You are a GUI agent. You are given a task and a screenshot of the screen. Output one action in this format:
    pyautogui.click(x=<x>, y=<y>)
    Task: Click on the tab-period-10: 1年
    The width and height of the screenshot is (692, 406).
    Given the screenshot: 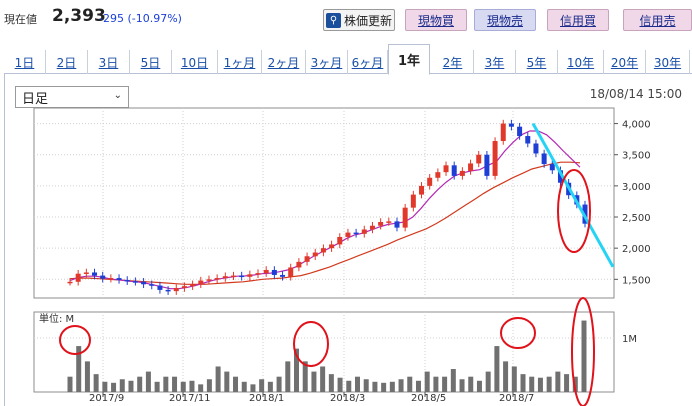 What is the action you would take?
    pyautogui.click(x=409, y=59)
    